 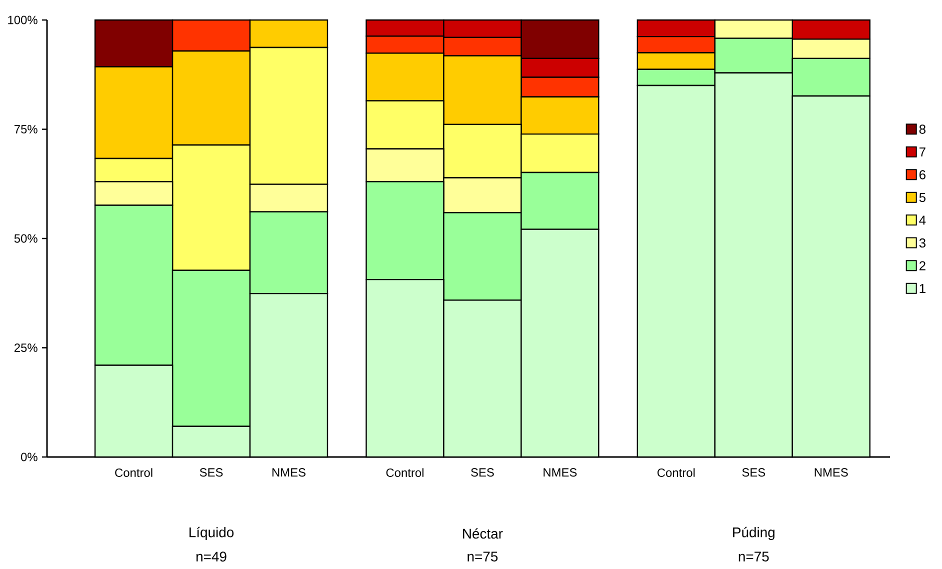 I want to click on text: Líquido, so click(x=212, y=533).